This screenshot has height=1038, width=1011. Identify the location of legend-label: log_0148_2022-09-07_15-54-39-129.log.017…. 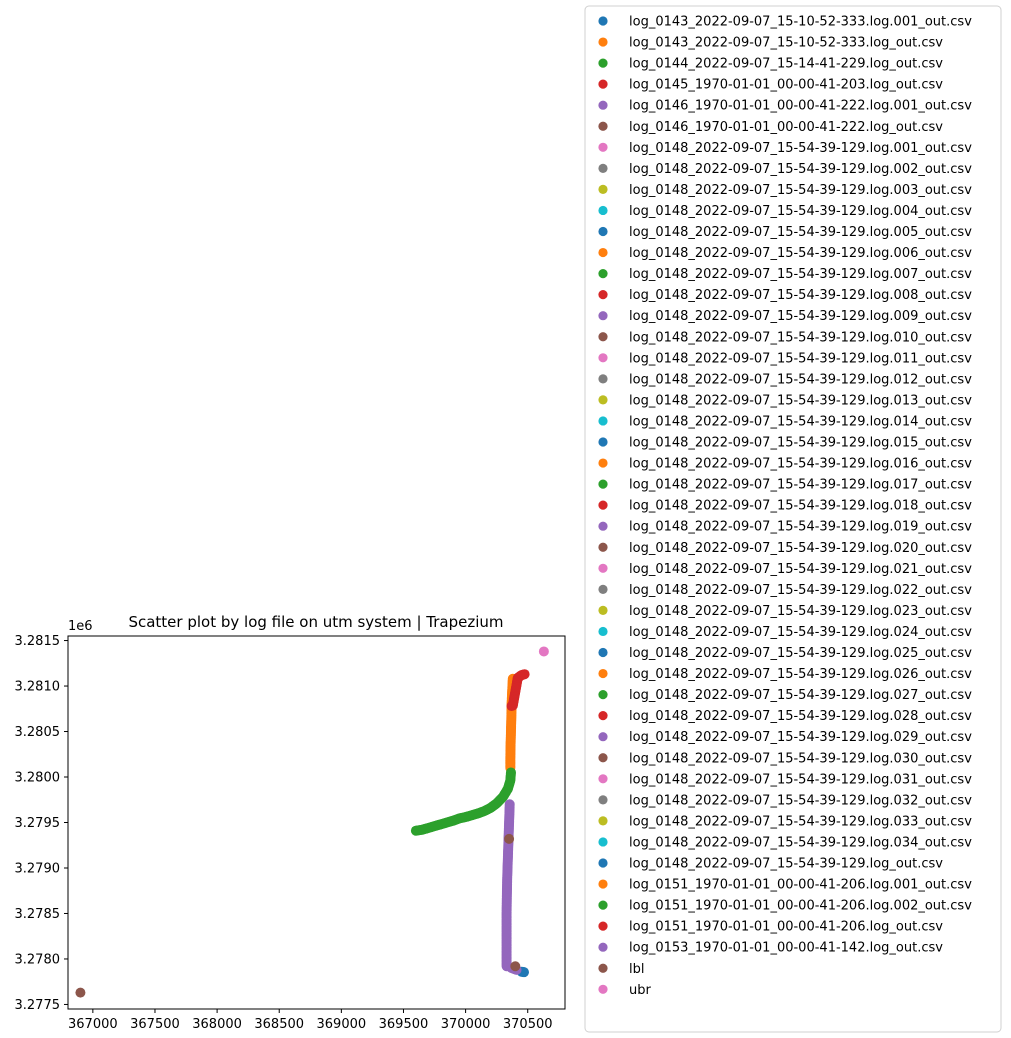
(800, 485).